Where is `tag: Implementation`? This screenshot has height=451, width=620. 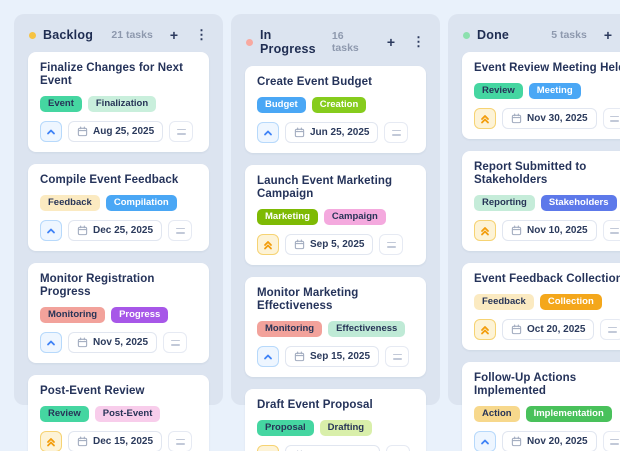 tag: Implementation is located at coordinates (568, 414).